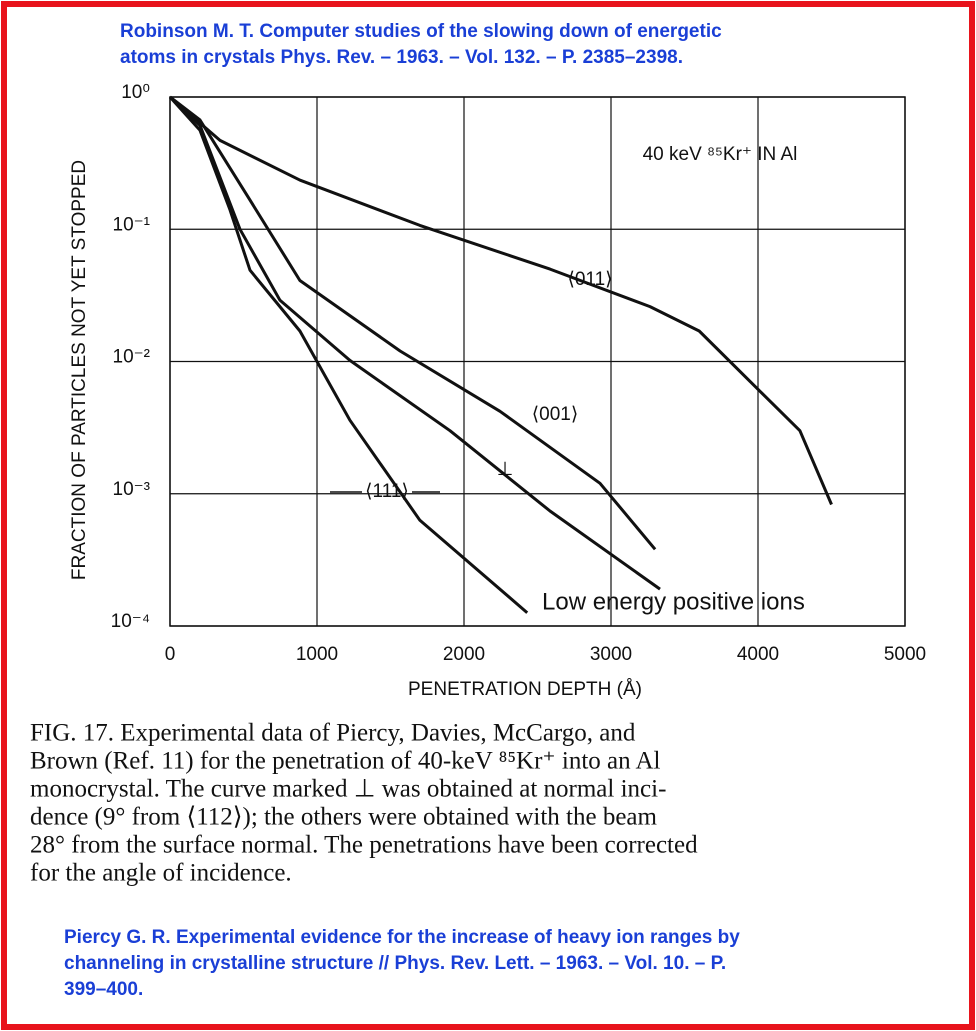  What do you see at coordinates (720, 154) in the screenshot?
I see `annotation: 40 keV ⁸⁵Kr⁺ IN Al` at bounding box center [720, 154].